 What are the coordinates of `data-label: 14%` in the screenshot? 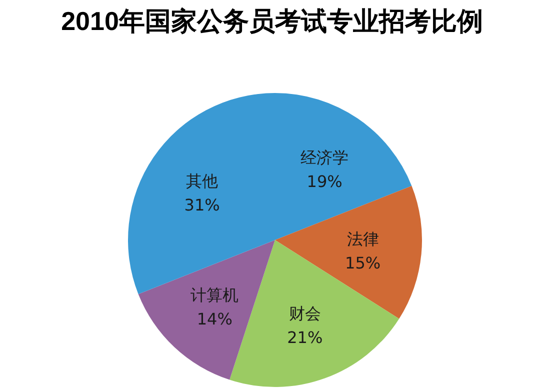 It's located at (214, 318).